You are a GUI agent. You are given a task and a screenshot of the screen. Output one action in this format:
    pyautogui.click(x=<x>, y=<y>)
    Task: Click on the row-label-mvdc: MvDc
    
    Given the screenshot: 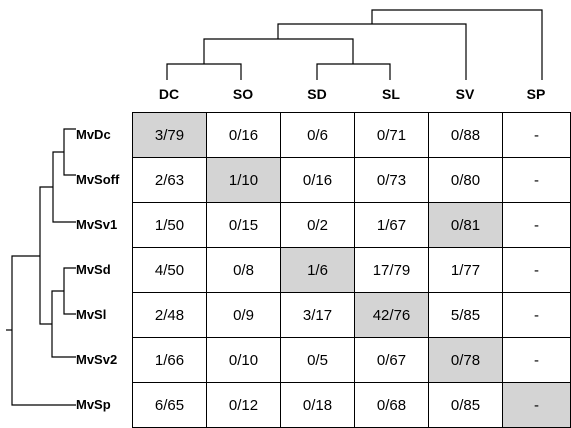 What is the action you would take?
    pyautogui.click(x=93, y=134)
    